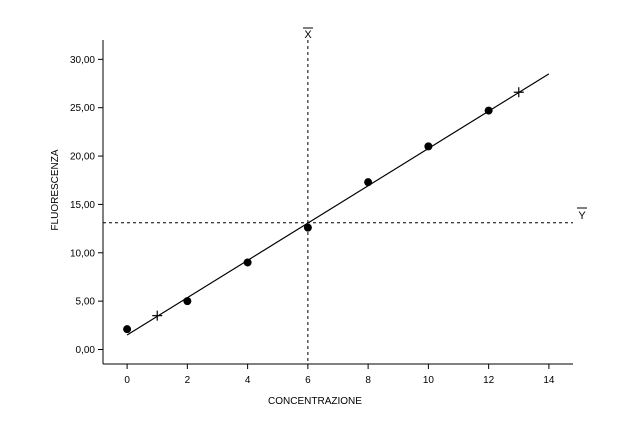 This screenshot has height=426, width=628. I want to click on y-tick-label: 5,00, so click(86, 302).